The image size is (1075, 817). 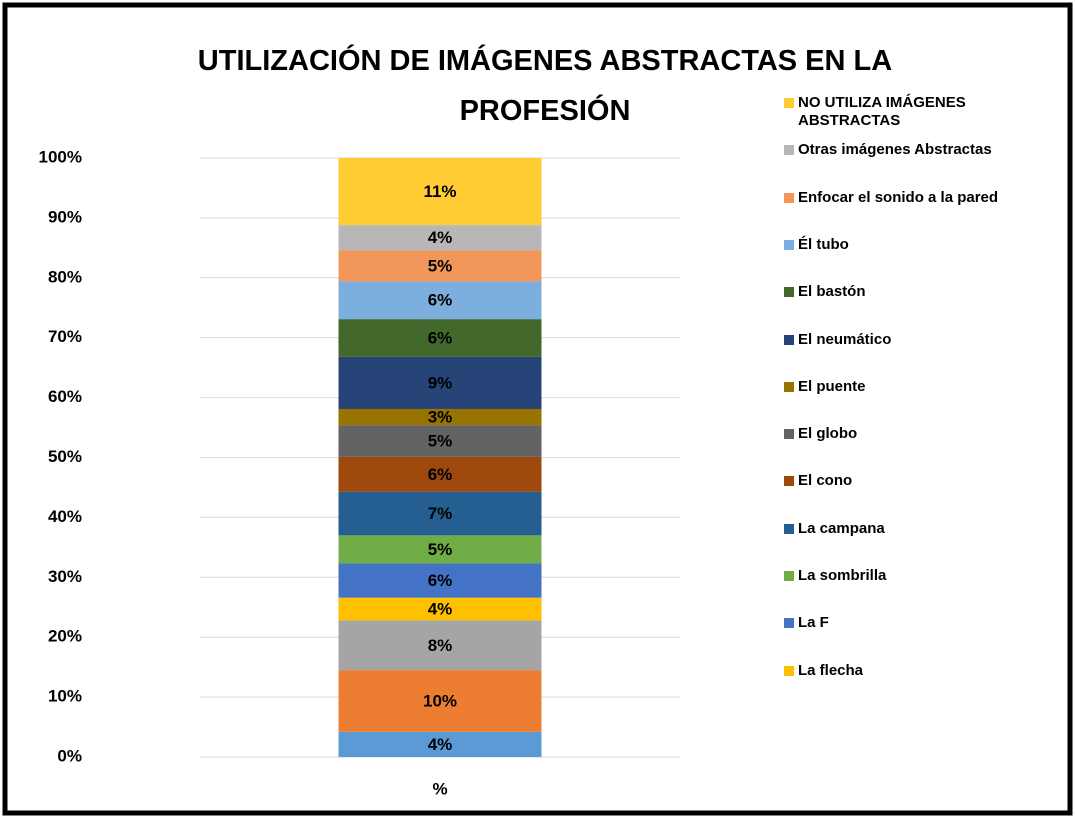 I want to click on y-tick-label: 100%, so click(x=60, y=156).